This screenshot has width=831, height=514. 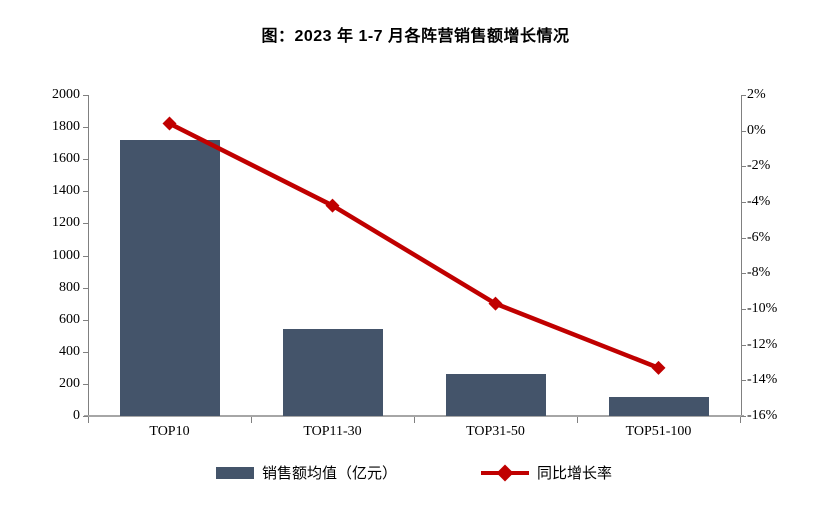 I want to click on y-axis-left-tick-label: 400, so click(x=69, y=351).